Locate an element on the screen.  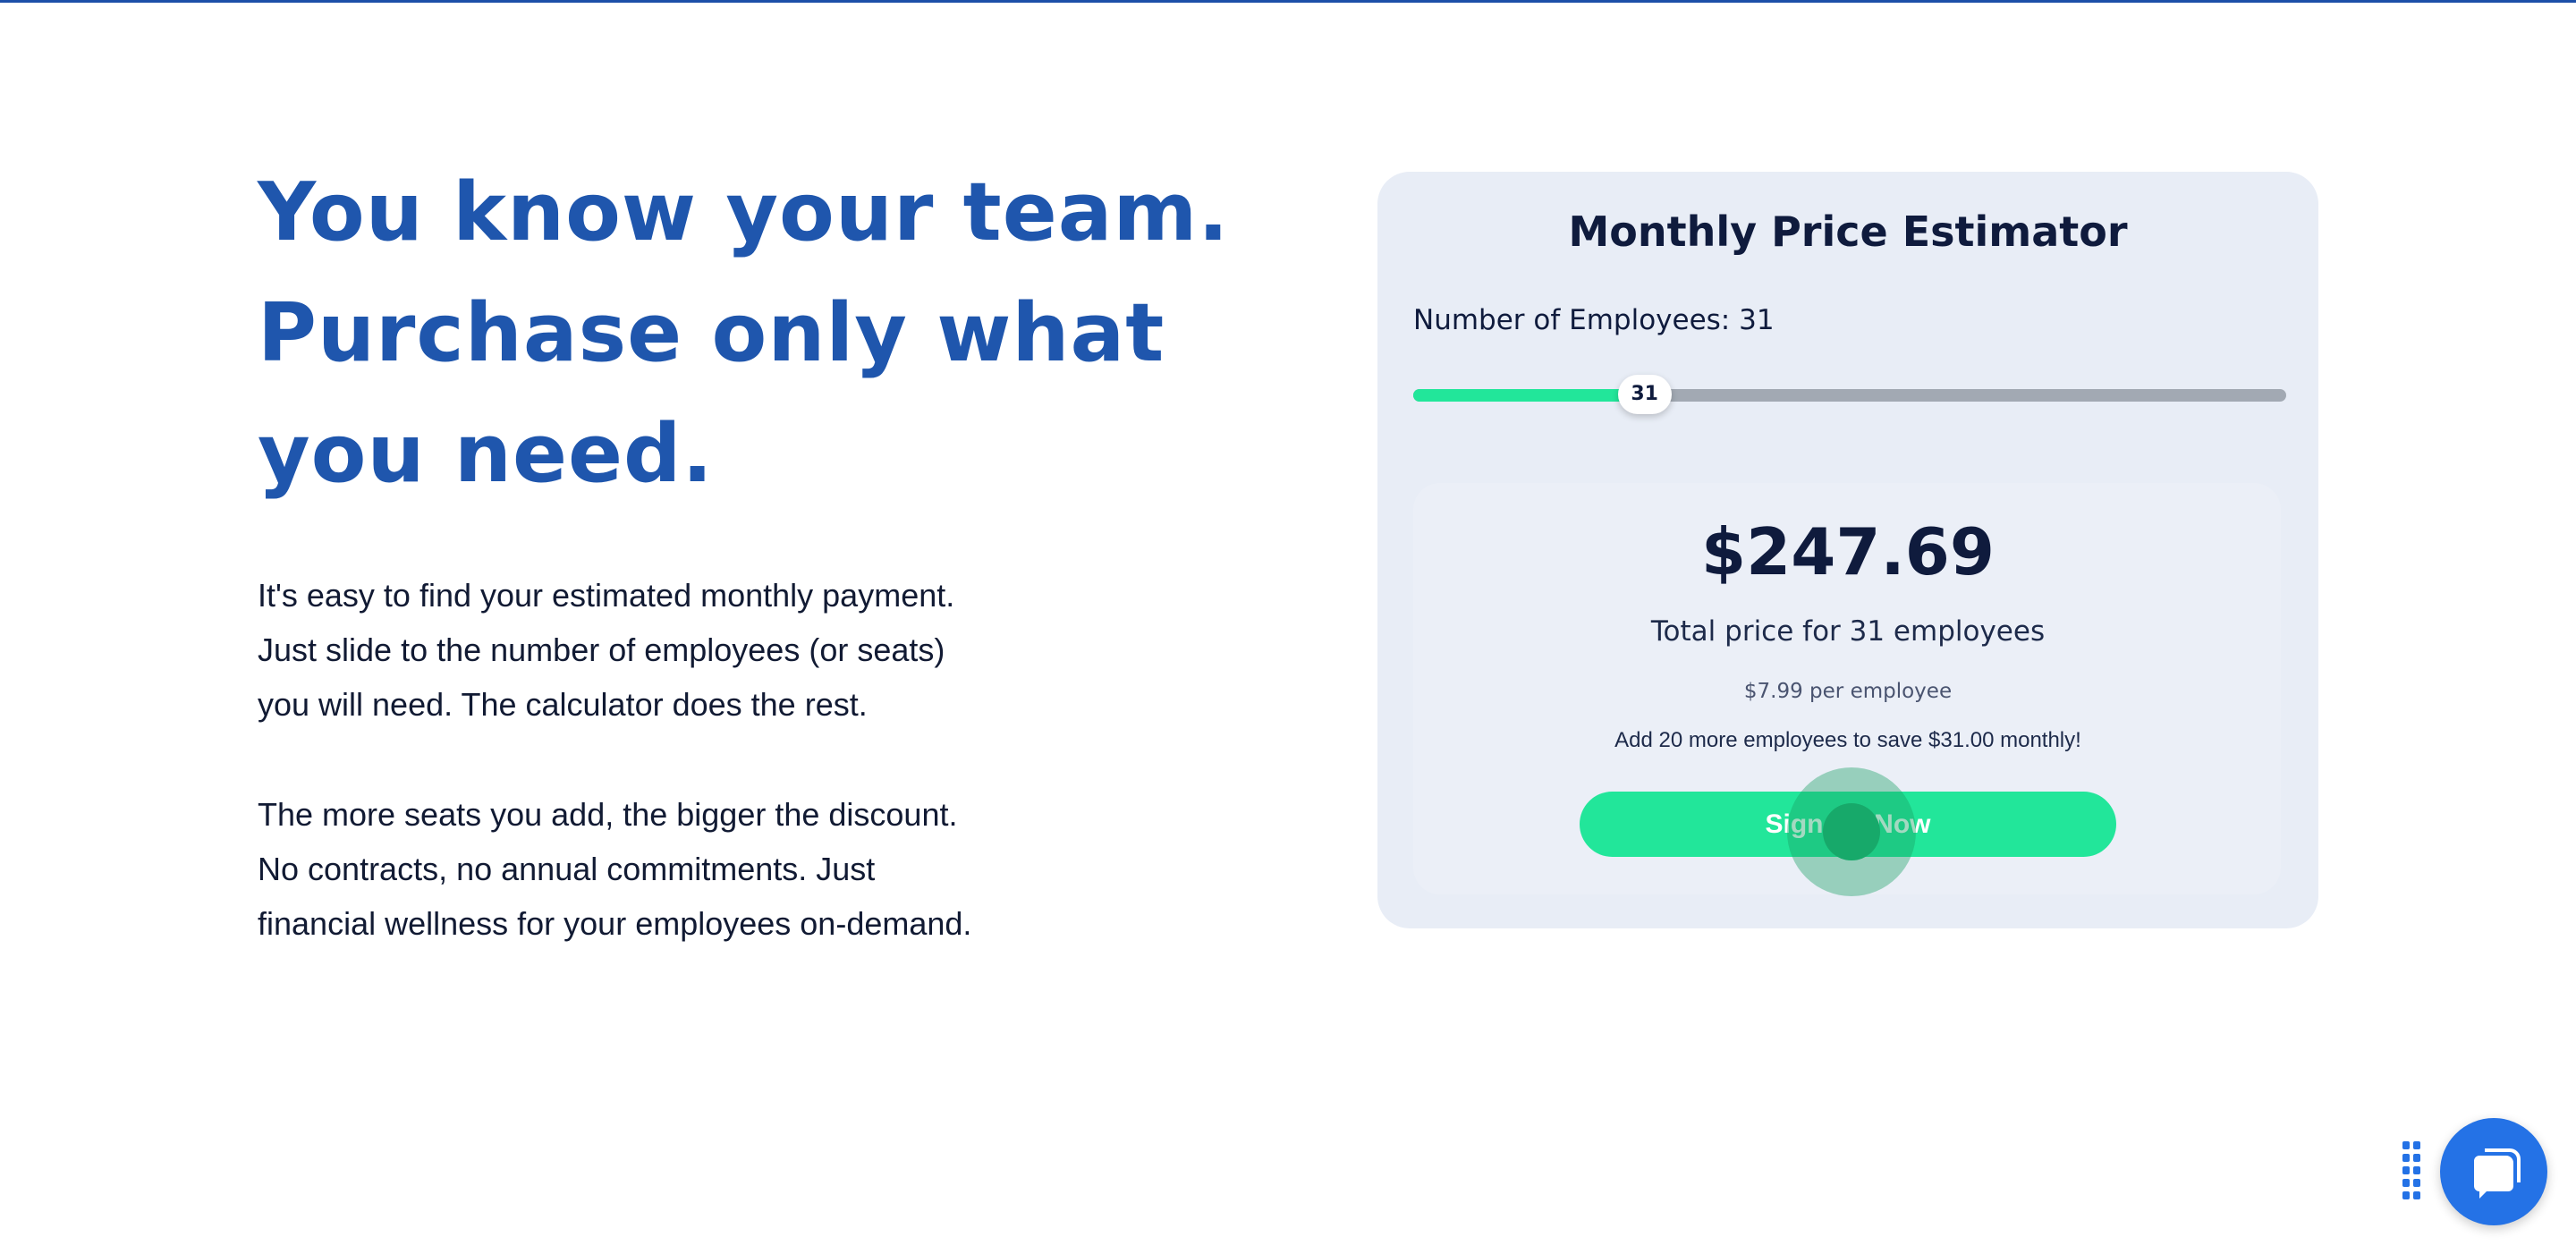
total-price: $247.69 is located at coordinates (1848, 551).